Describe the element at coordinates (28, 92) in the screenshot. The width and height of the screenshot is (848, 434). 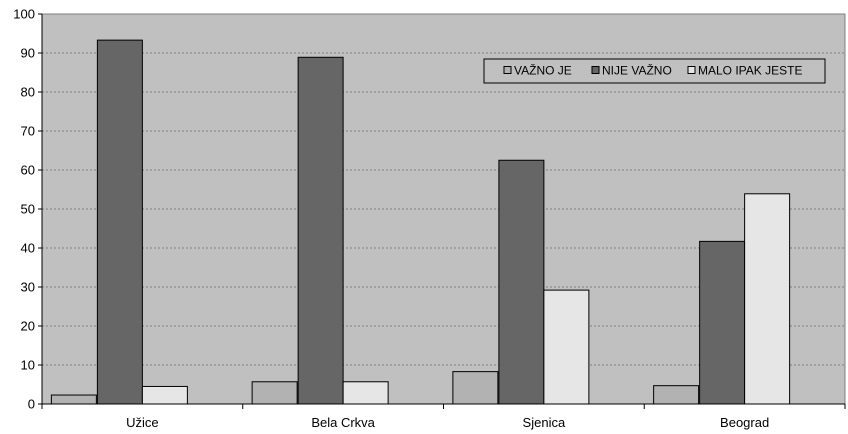
I see `y-tick-label: 80` at that location.